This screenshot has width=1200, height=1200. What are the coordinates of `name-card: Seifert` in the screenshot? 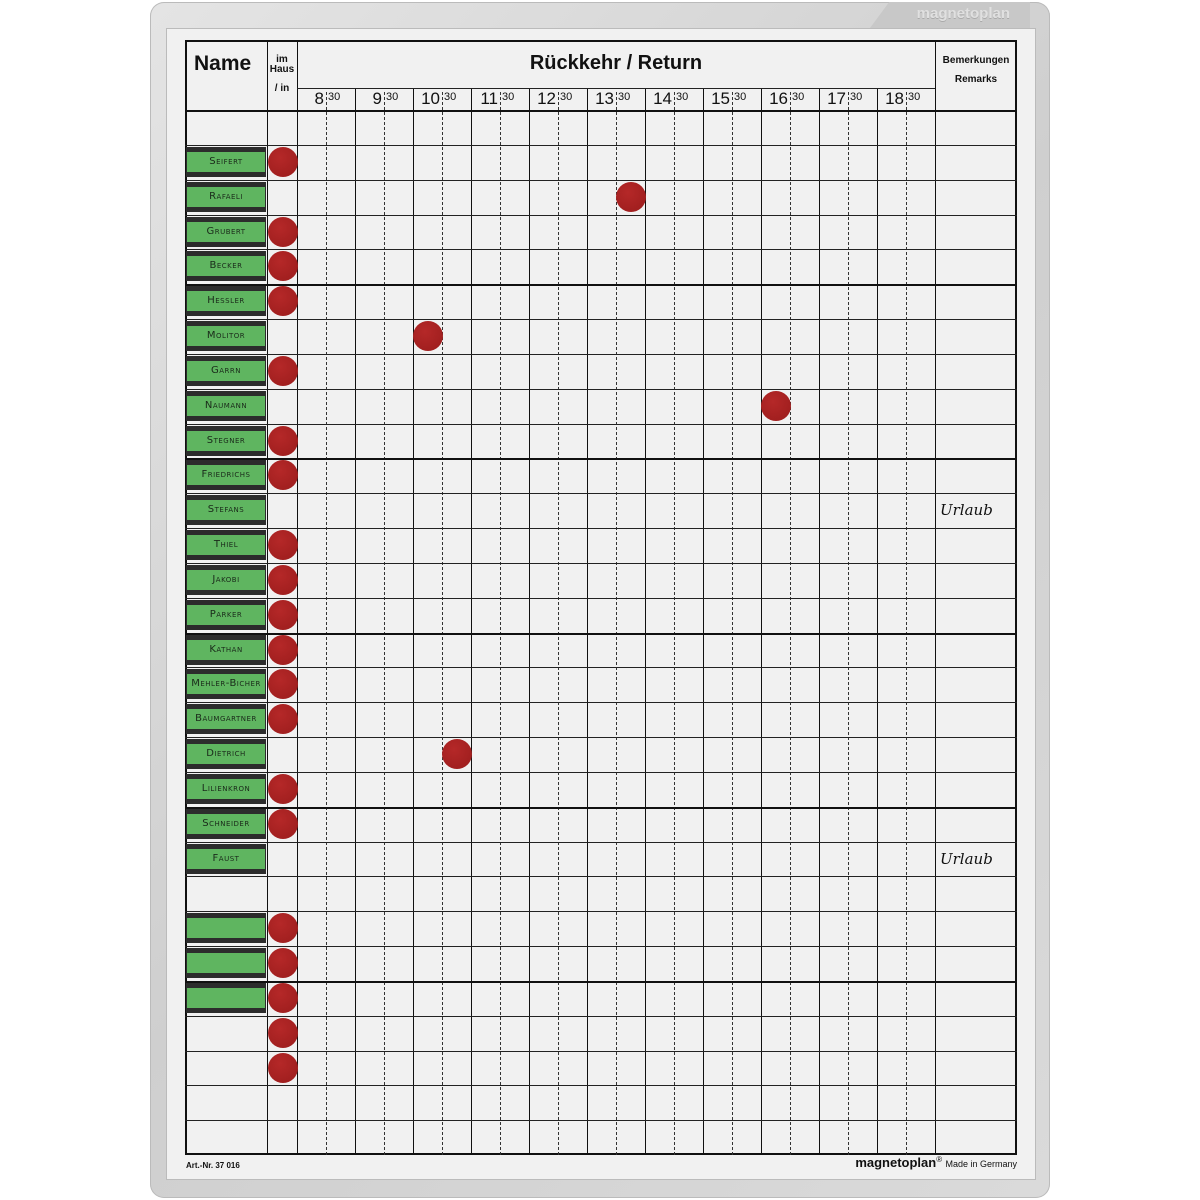 It's located at (226, 161).